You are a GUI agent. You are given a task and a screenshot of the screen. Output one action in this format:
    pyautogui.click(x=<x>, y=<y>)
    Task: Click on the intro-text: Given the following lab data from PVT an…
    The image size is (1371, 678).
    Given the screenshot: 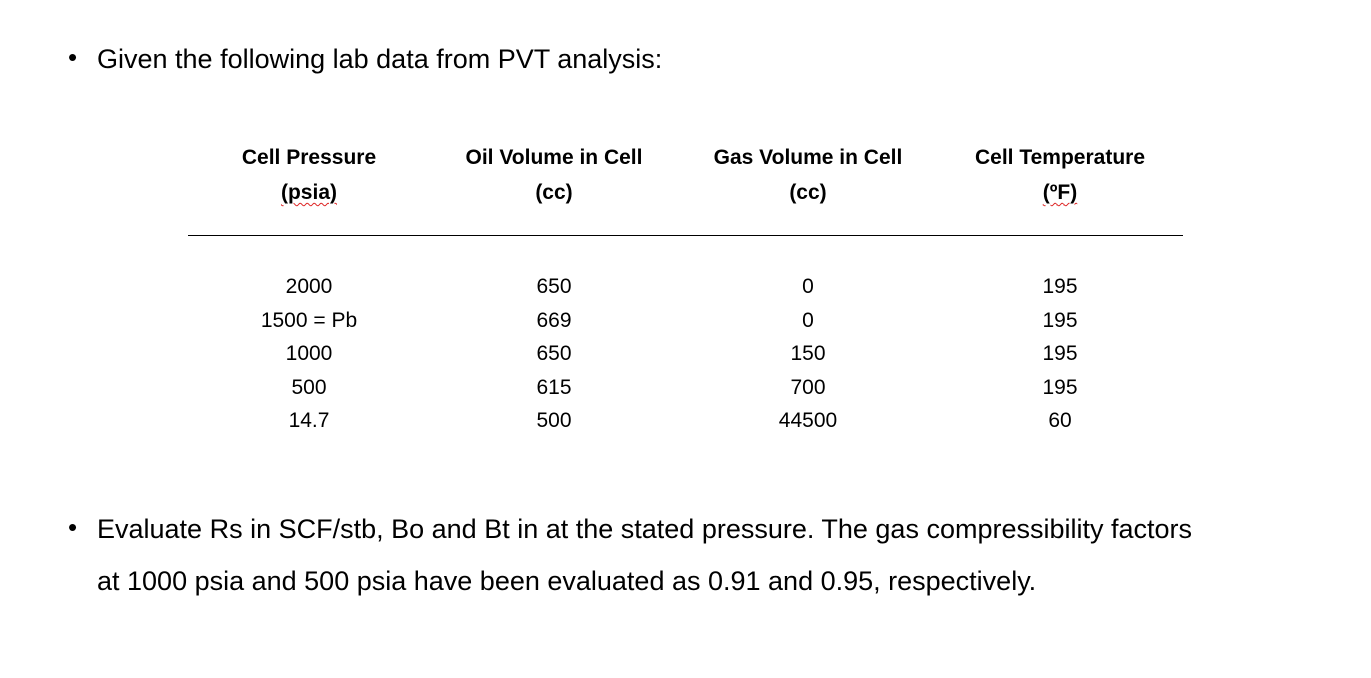 What is the action you would take?
    pyautogui.click(x=380, y=59)
    